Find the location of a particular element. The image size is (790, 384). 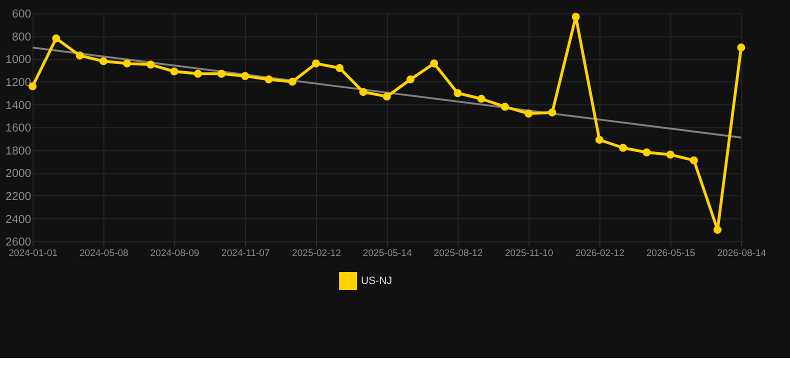

x-tick-label: 2025-02-12 is located at coordinates (316, 254).